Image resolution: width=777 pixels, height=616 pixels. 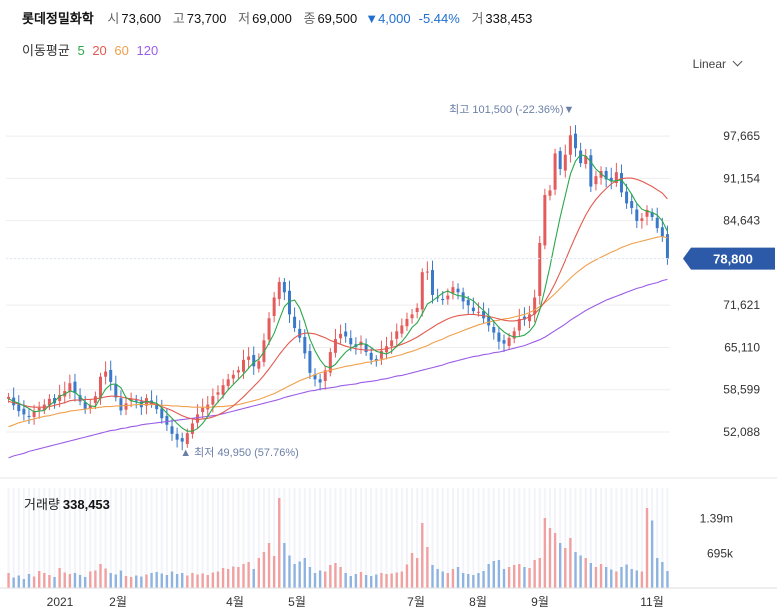 I want to click on x-tick-label: 2월, so click(x=118, y=602).